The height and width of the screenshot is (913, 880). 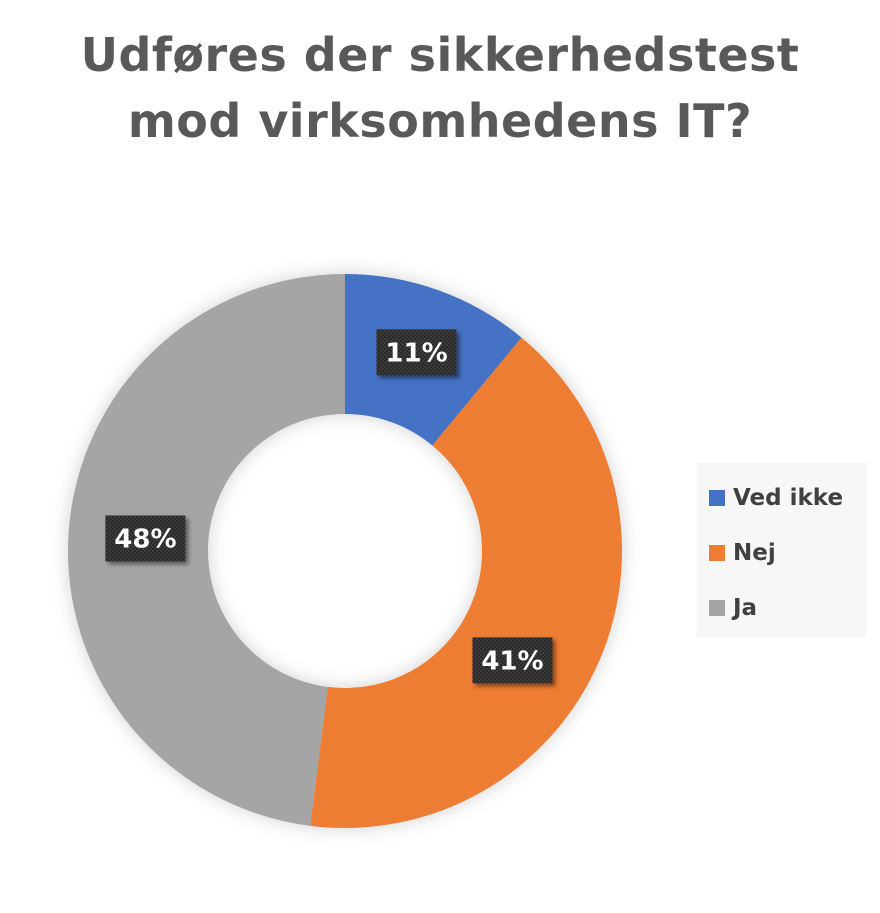 I want to click on data-label-text-nej: 41%, so click(x=512, y=661).